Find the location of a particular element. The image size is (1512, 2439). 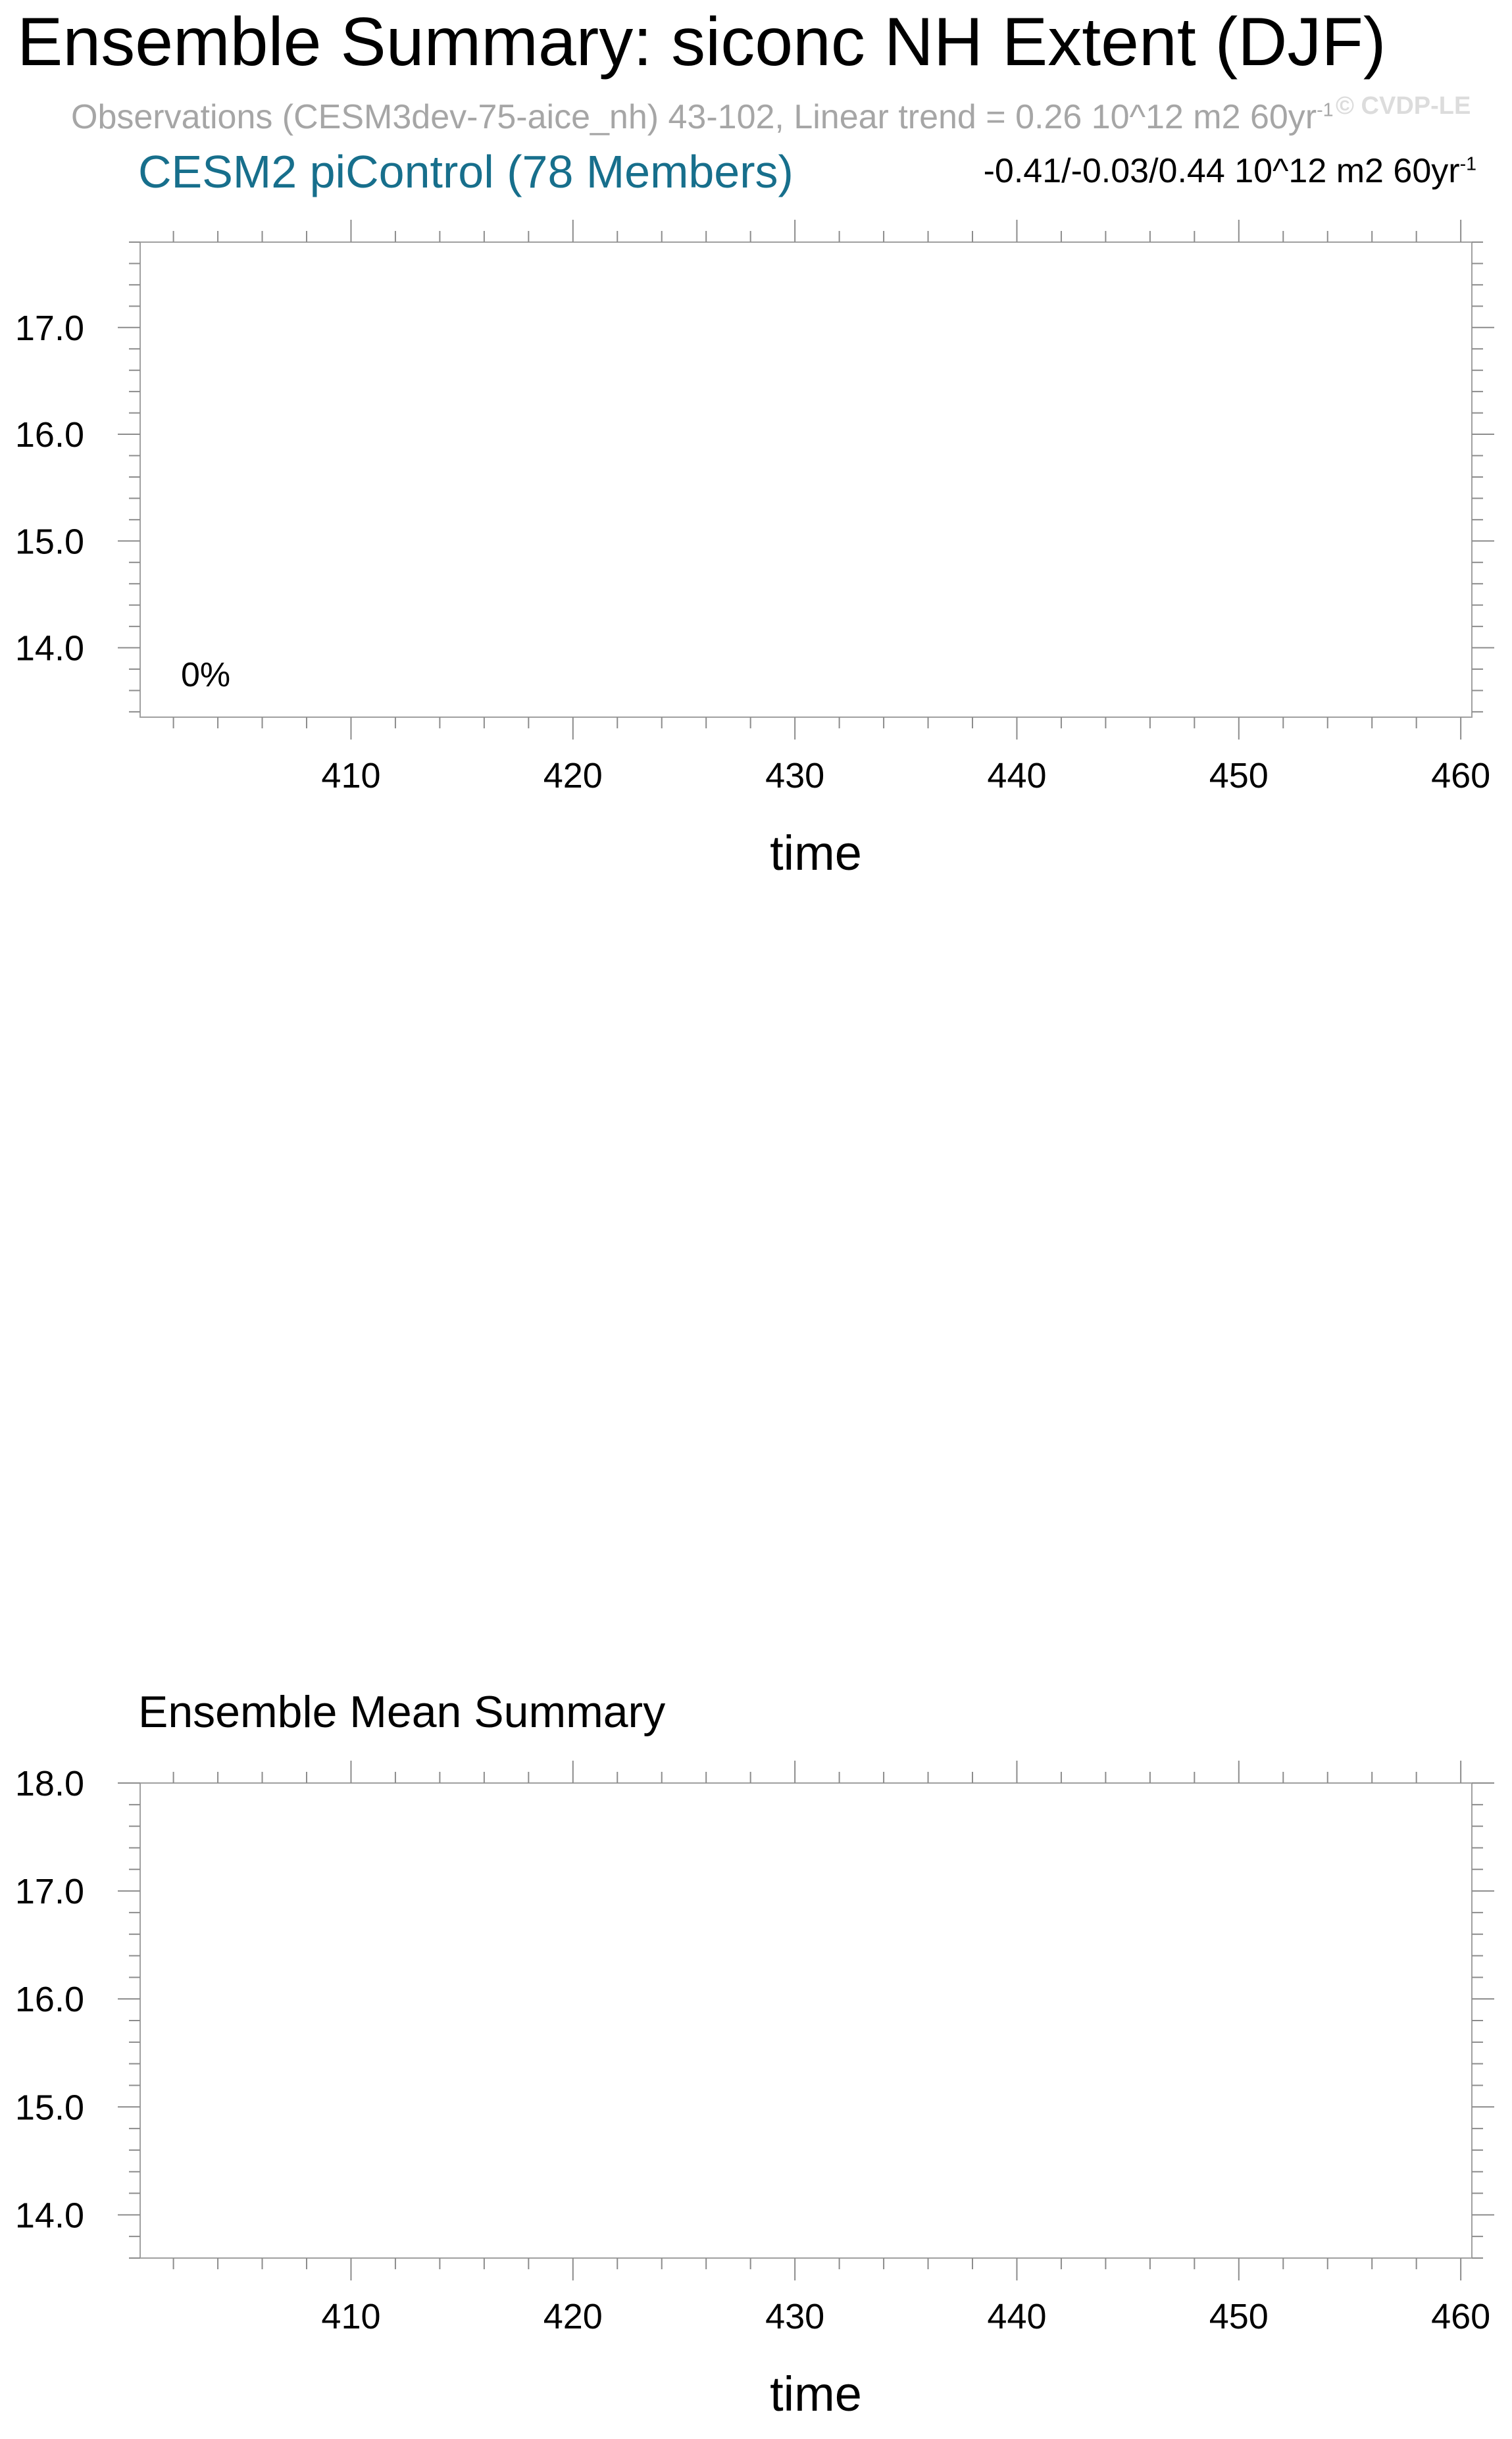

percent-annotation: 0% is located at coordinates (205, 675).